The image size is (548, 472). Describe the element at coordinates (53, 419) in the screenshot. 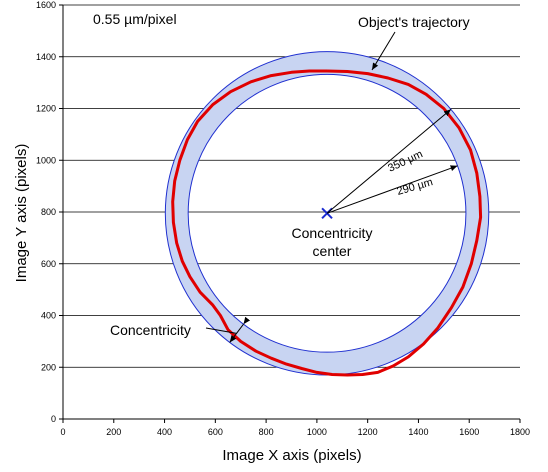

I see `y-tick-label-0: 0` at that location.